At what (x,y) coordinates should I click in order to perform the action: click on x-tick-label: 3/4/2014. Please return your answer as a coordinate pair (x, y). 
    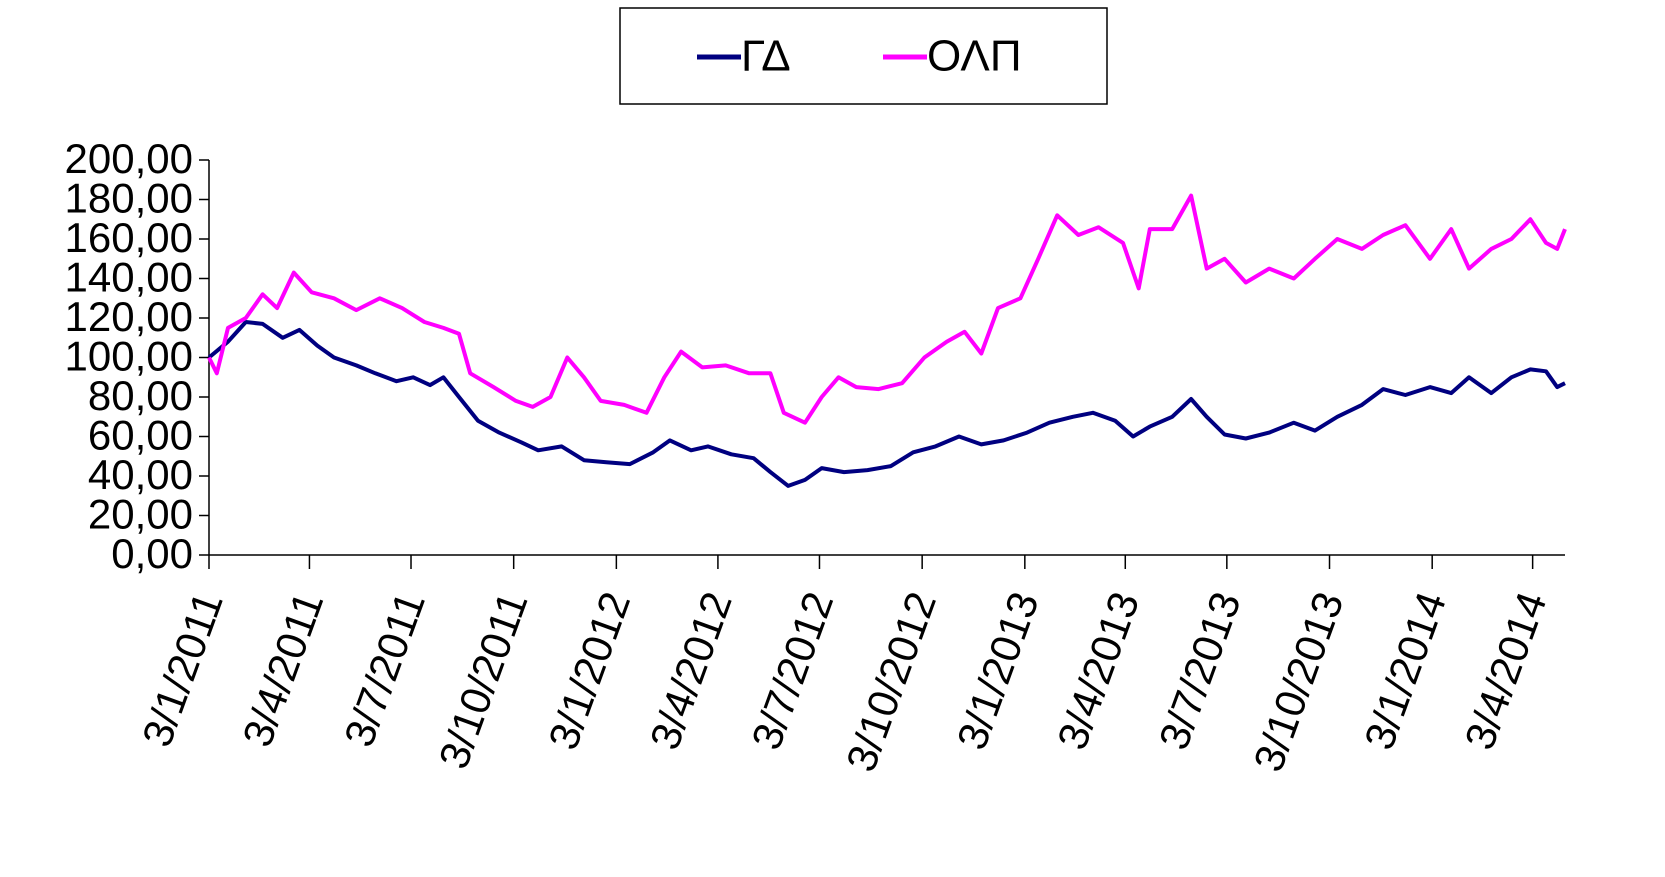
    Looking at the image, I should click on (1505, 671).